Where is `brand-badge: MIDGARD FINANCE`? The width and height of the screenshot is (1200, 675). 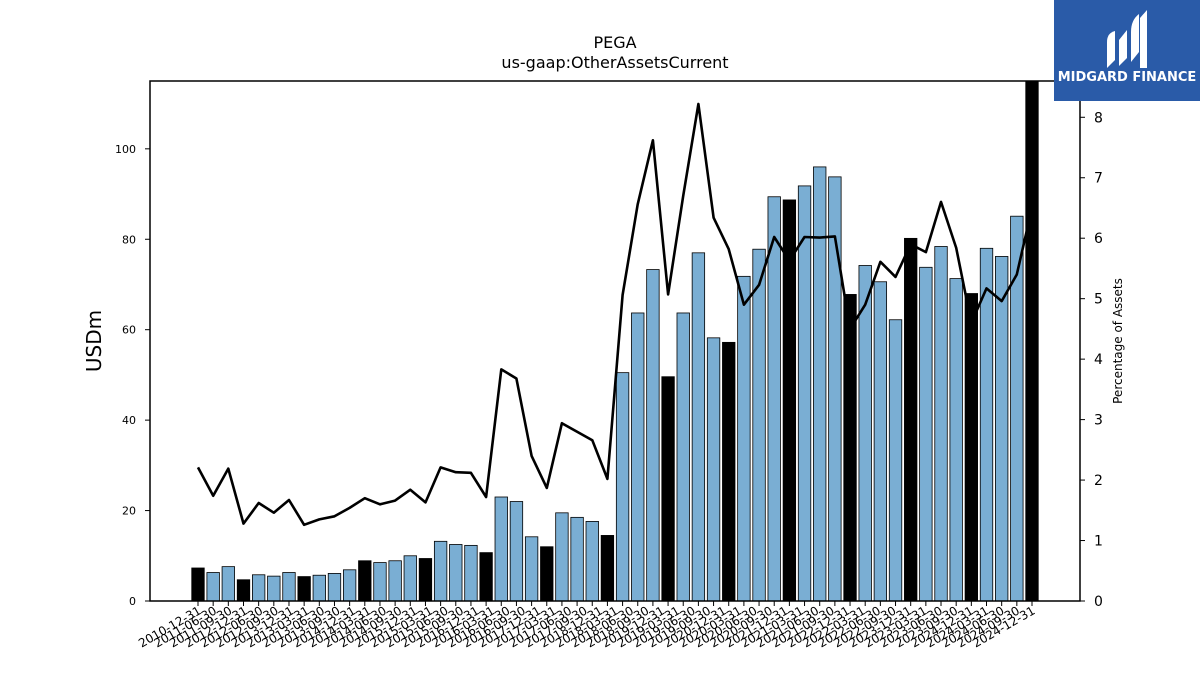
brand-badge: MIDGARD FINANCE is located at coordinates (1127, 50).